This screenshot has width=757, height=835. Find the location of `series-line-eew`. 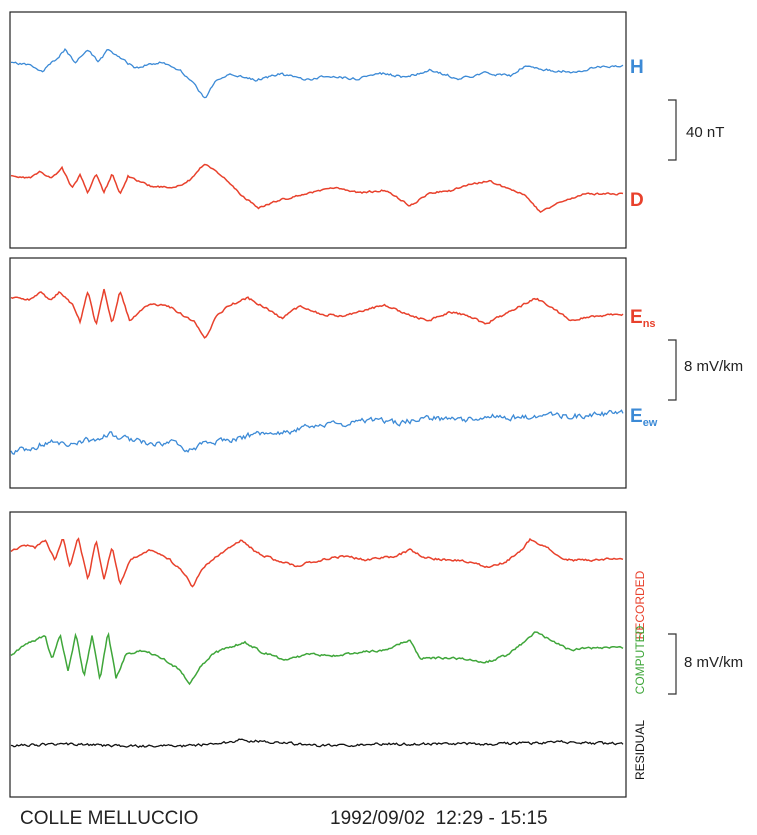

series-line-eew is located at coordinates (317, 432).